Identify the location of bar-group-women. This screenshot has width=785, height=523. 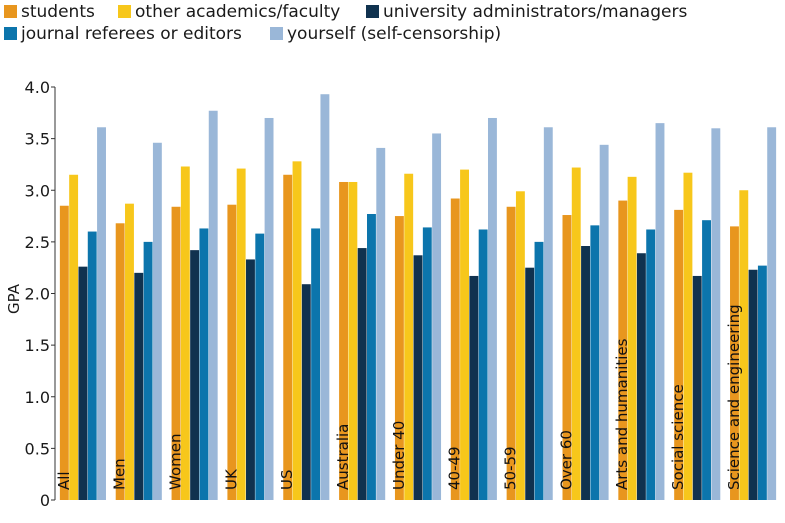
(194, 305).